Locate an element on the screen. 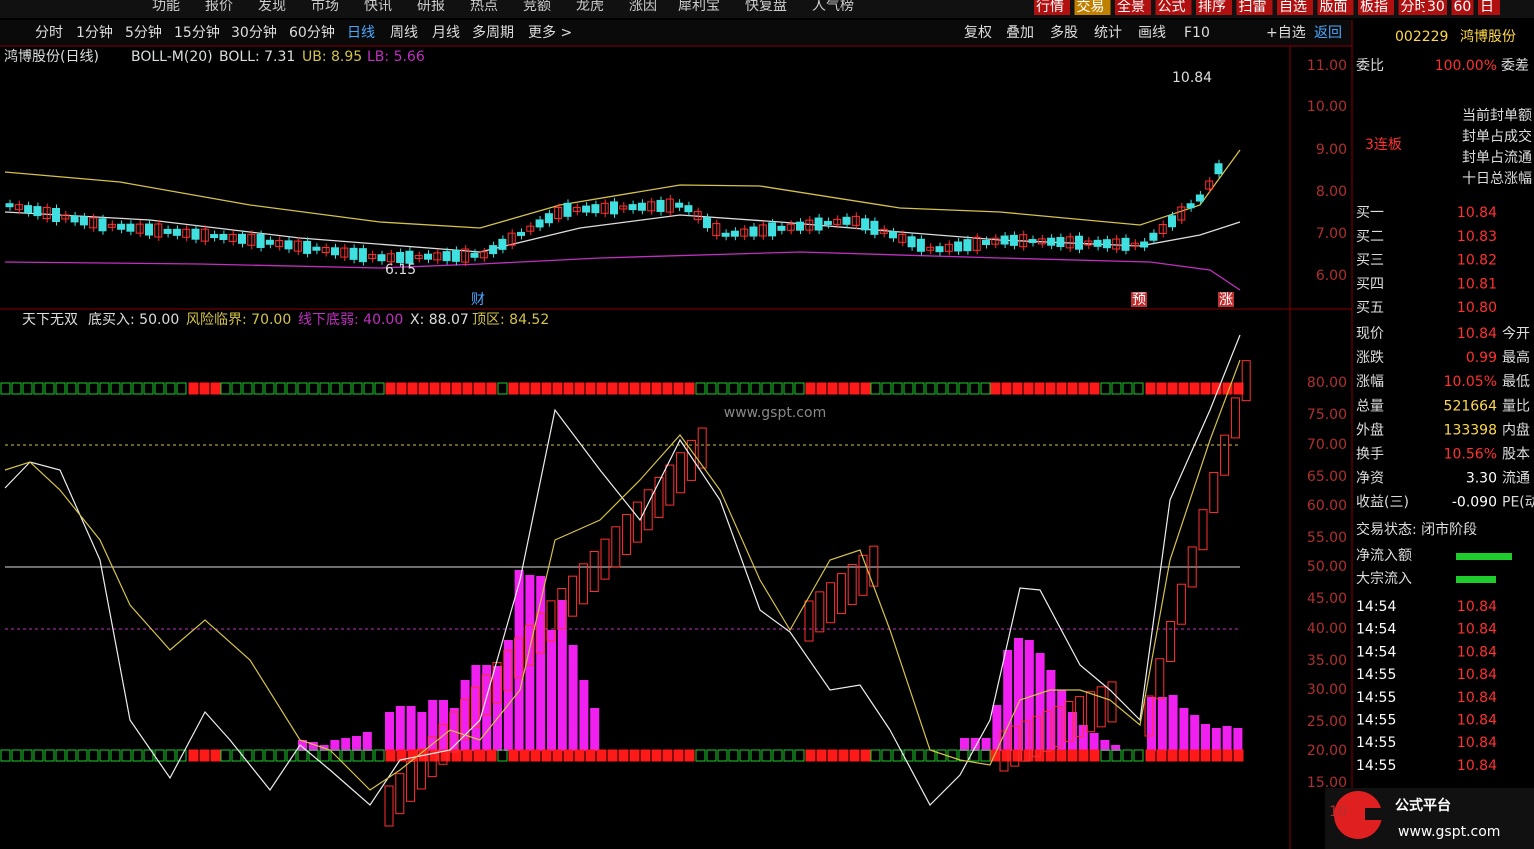 This screenshot has height=849, width=1534. tool-button: 叠加 is located at coordinates (1020, 33).